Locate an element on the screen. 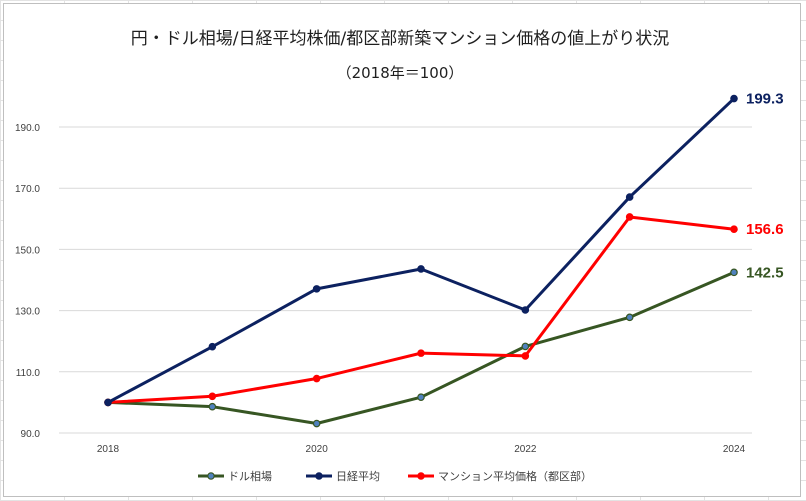 Image resolution: width=806 pixels, height=501 pixels. legend-item-1: 日経平均 is located at coordinates (343, 476).